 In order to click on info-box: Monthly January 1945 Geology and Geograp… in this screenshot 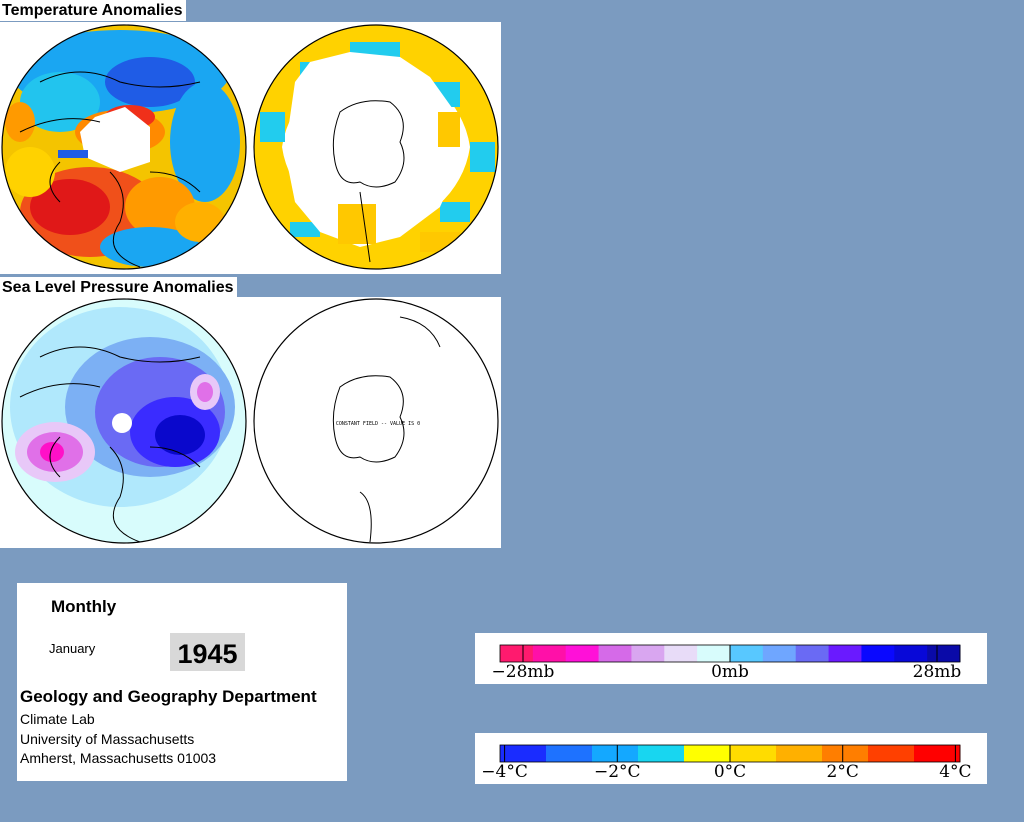, I will do `click(182, 682)`.